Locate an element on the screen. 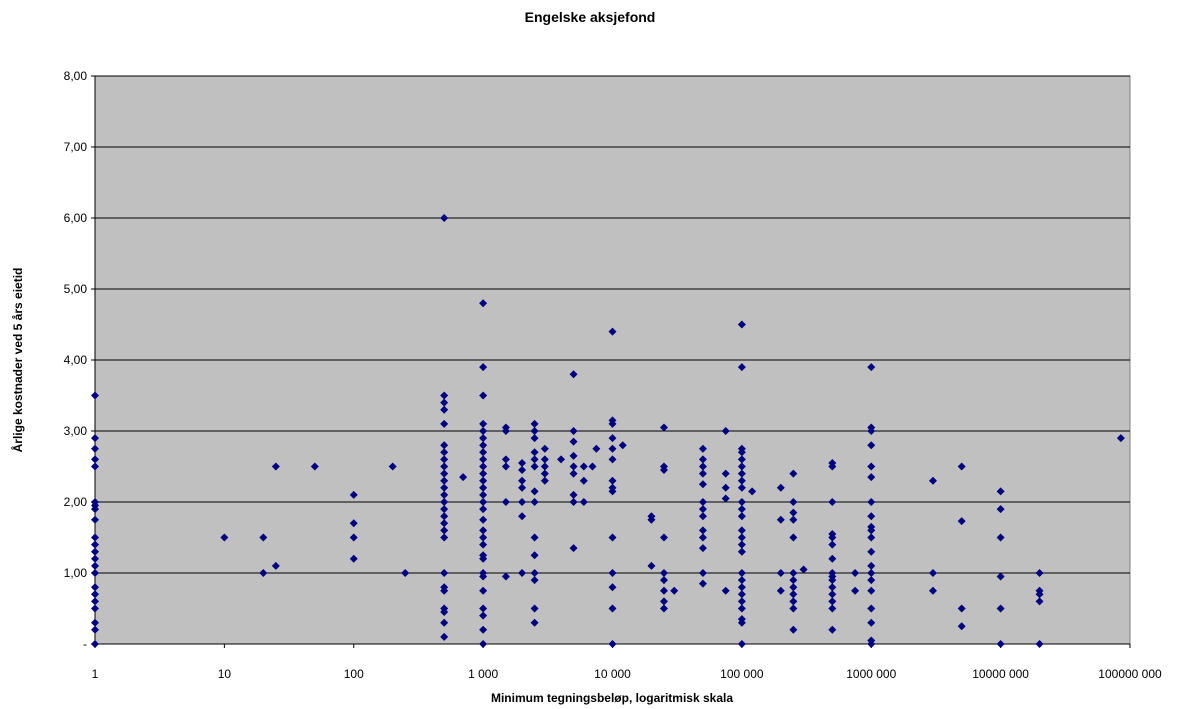  y-tick-label: 8,00 is located at coordinates (76, 76).